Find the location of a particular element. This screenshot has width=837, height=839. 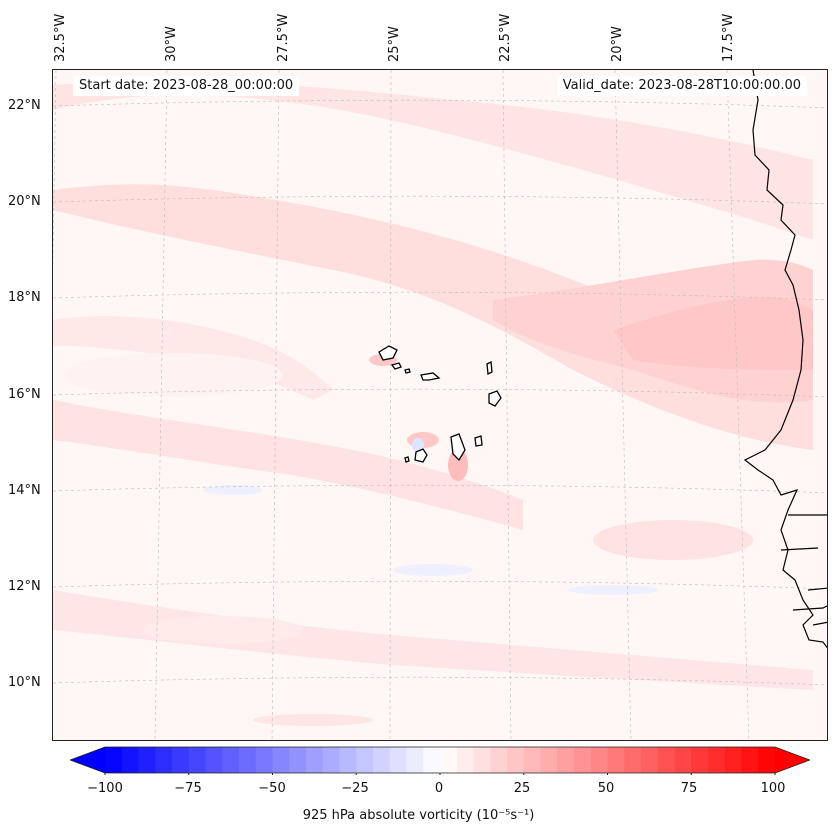

colorbar-title: 925 hPa absolute vorticity (10⁻⁵s⁻¹) is located at coordinates (418, 815).